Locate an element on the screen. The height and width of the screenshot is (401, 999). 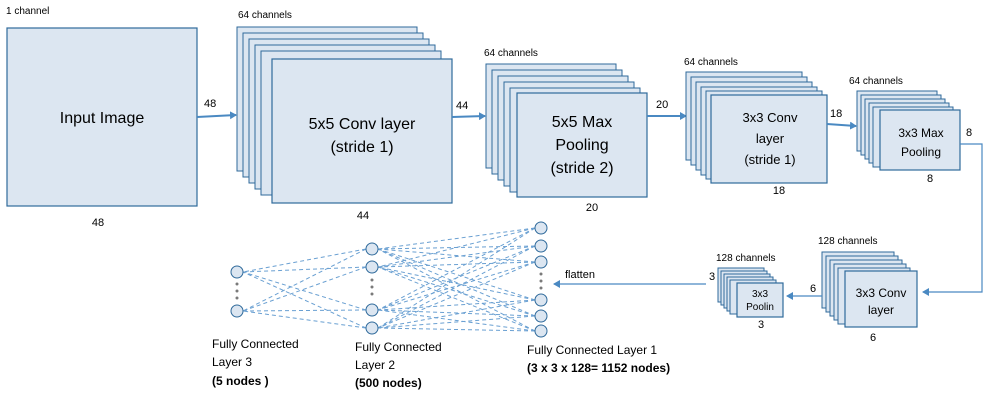
pool2-height-label: 8 is located at coordinates (969, 133).